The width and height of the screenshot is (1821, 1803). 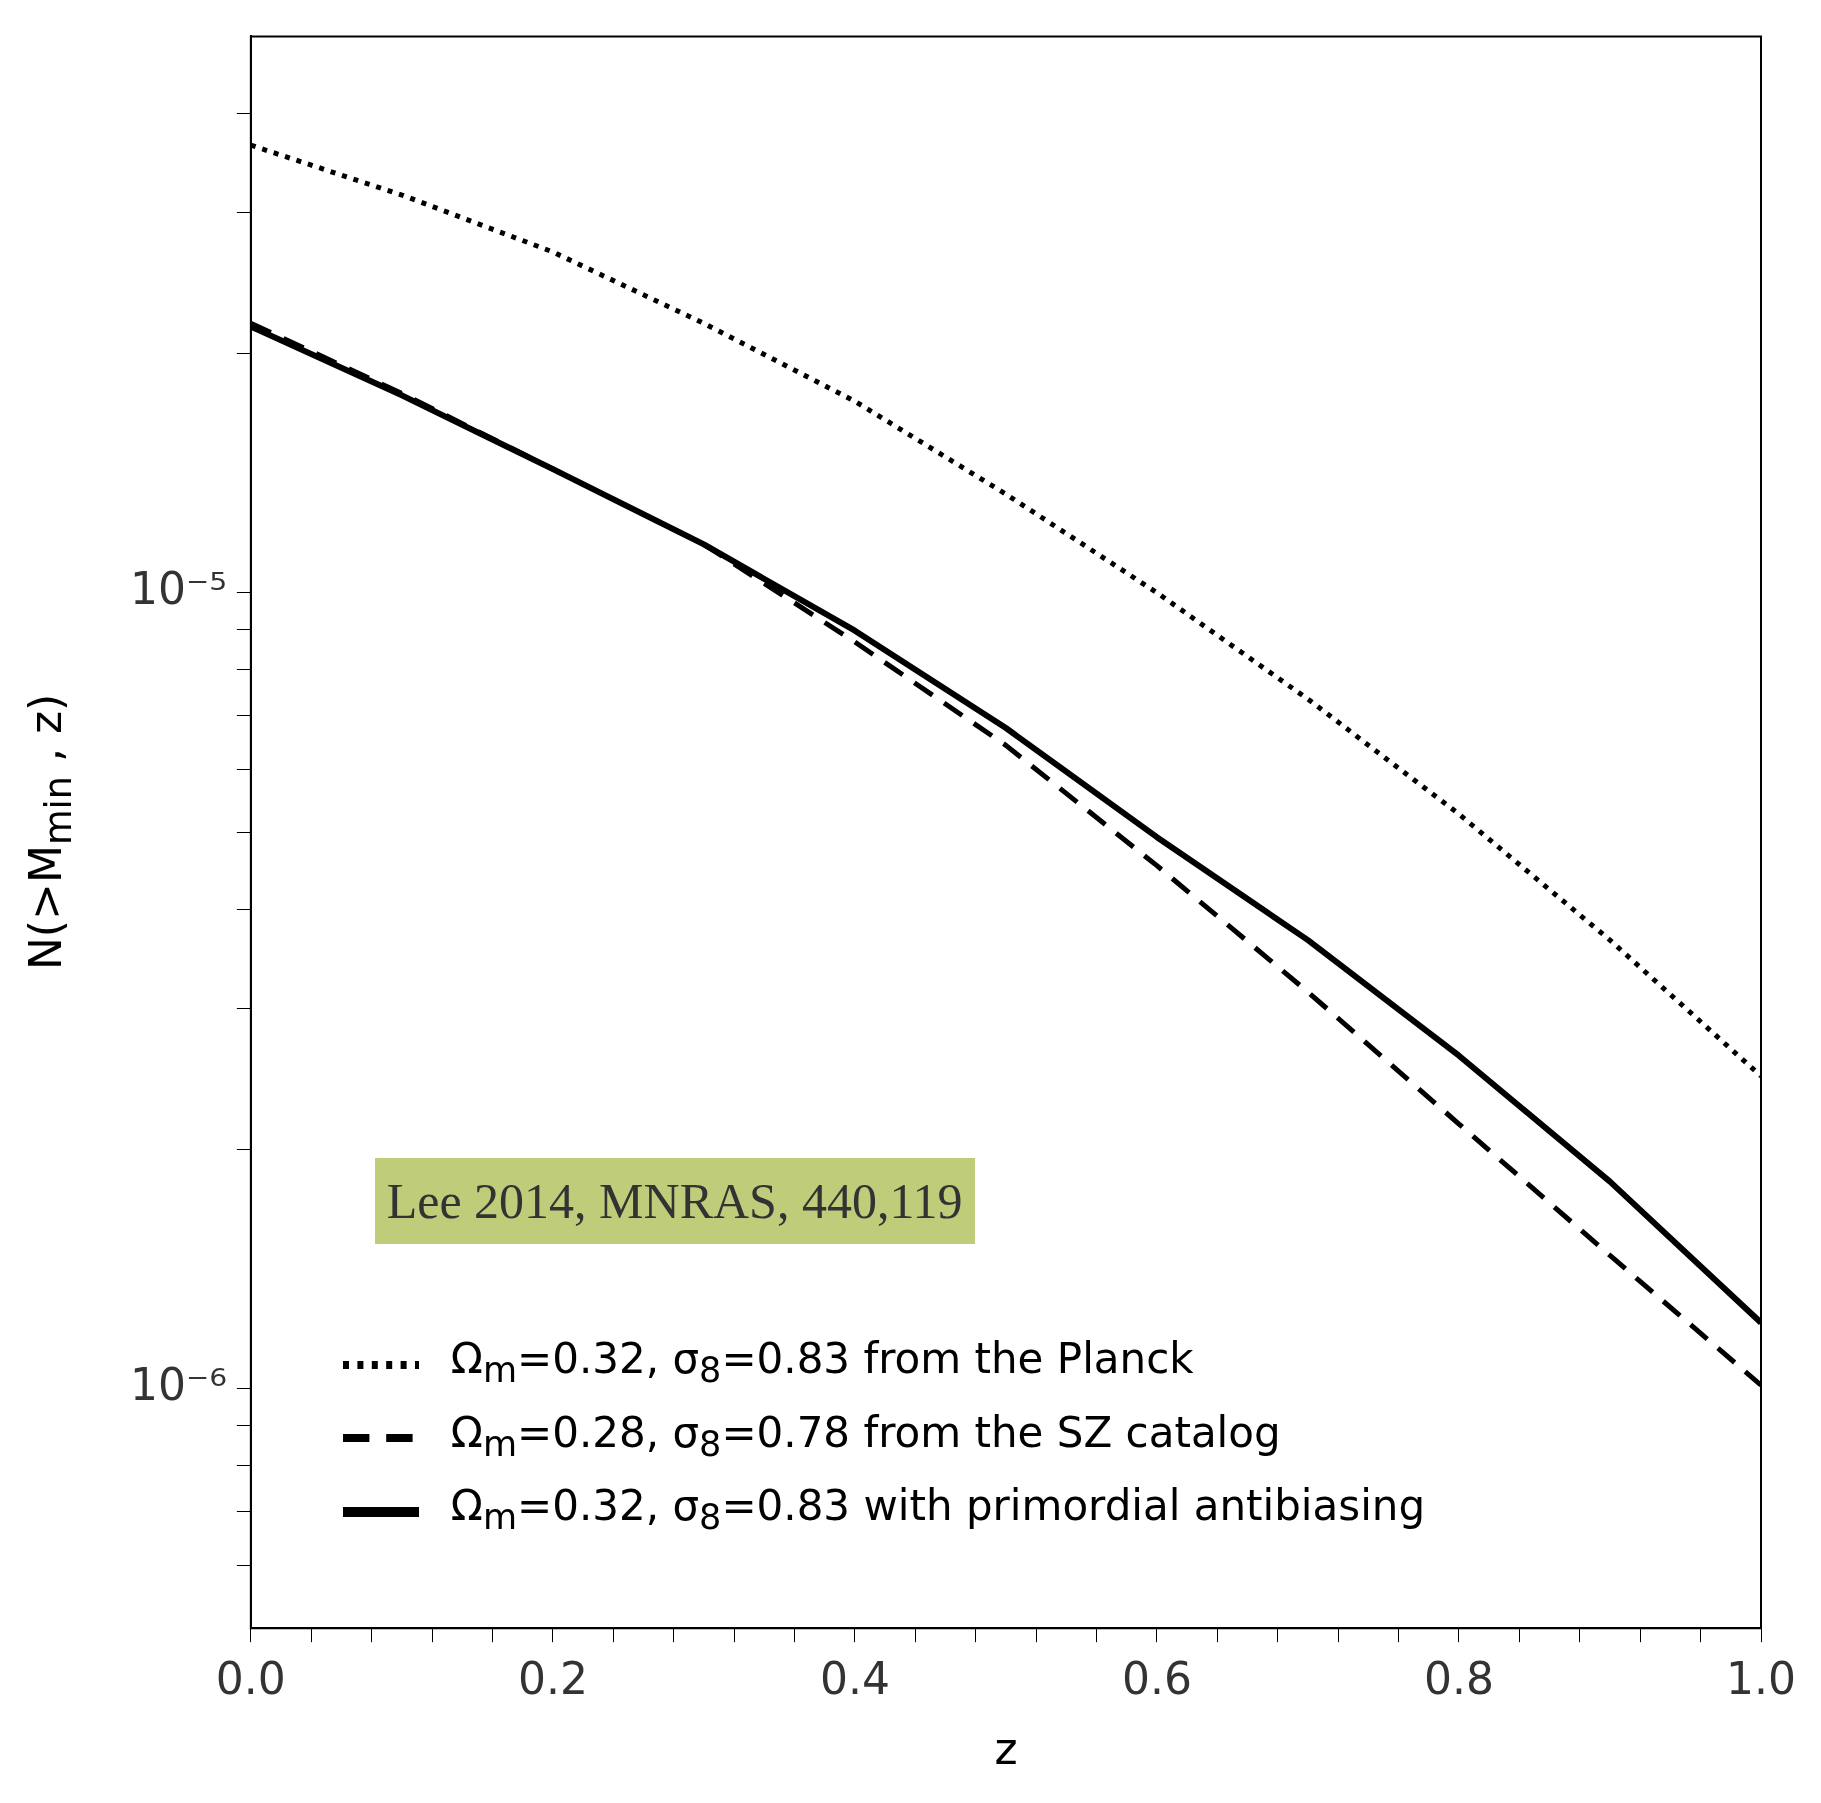 What do you see at coordinates (552, 1679) in the screenshot?
I see `x-tick-label: 0.2` at bounding box center [552, 1679].